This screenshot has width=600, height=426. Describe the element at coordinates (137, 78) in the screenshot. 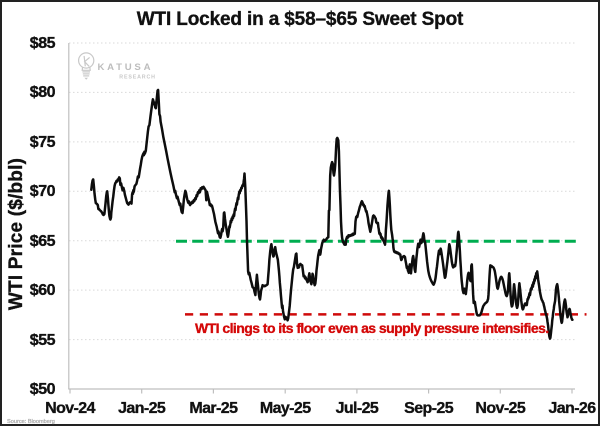

I see `svg-text: RESEARCH` at that location.